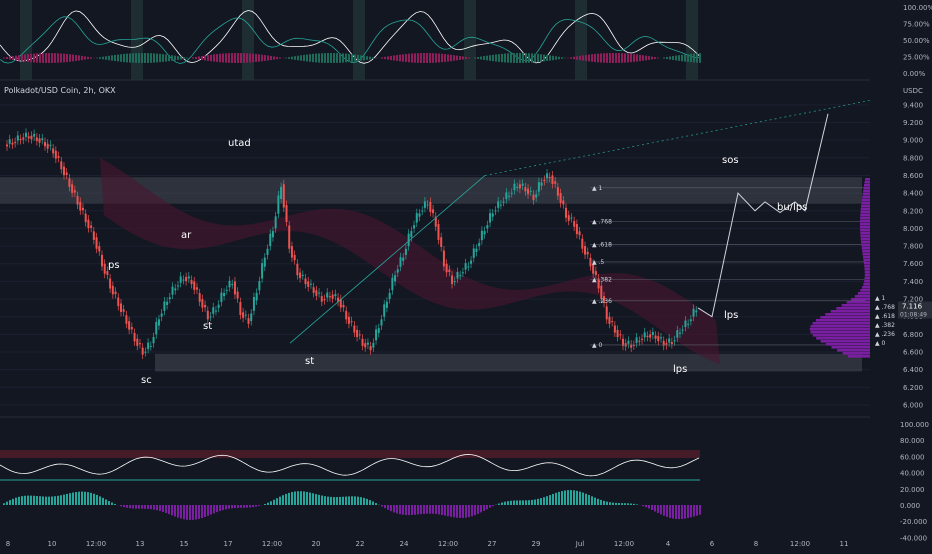  Describe the element at coordinates (912, 457) in the screenshot. I see `bottom-axis-tick: 60.000` at that location.